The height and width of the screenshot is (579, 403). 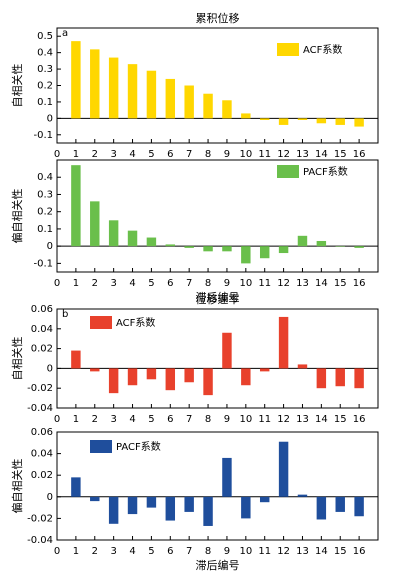 I want to click on x-tick-label: 9, so click(x=227, y=419).